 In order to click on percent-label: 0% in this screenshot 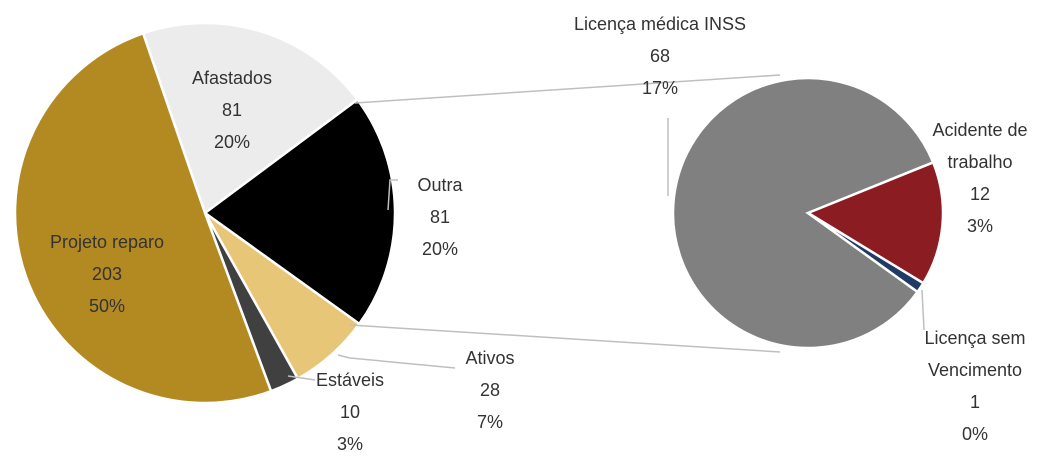, I will do `click(974, 434)`.